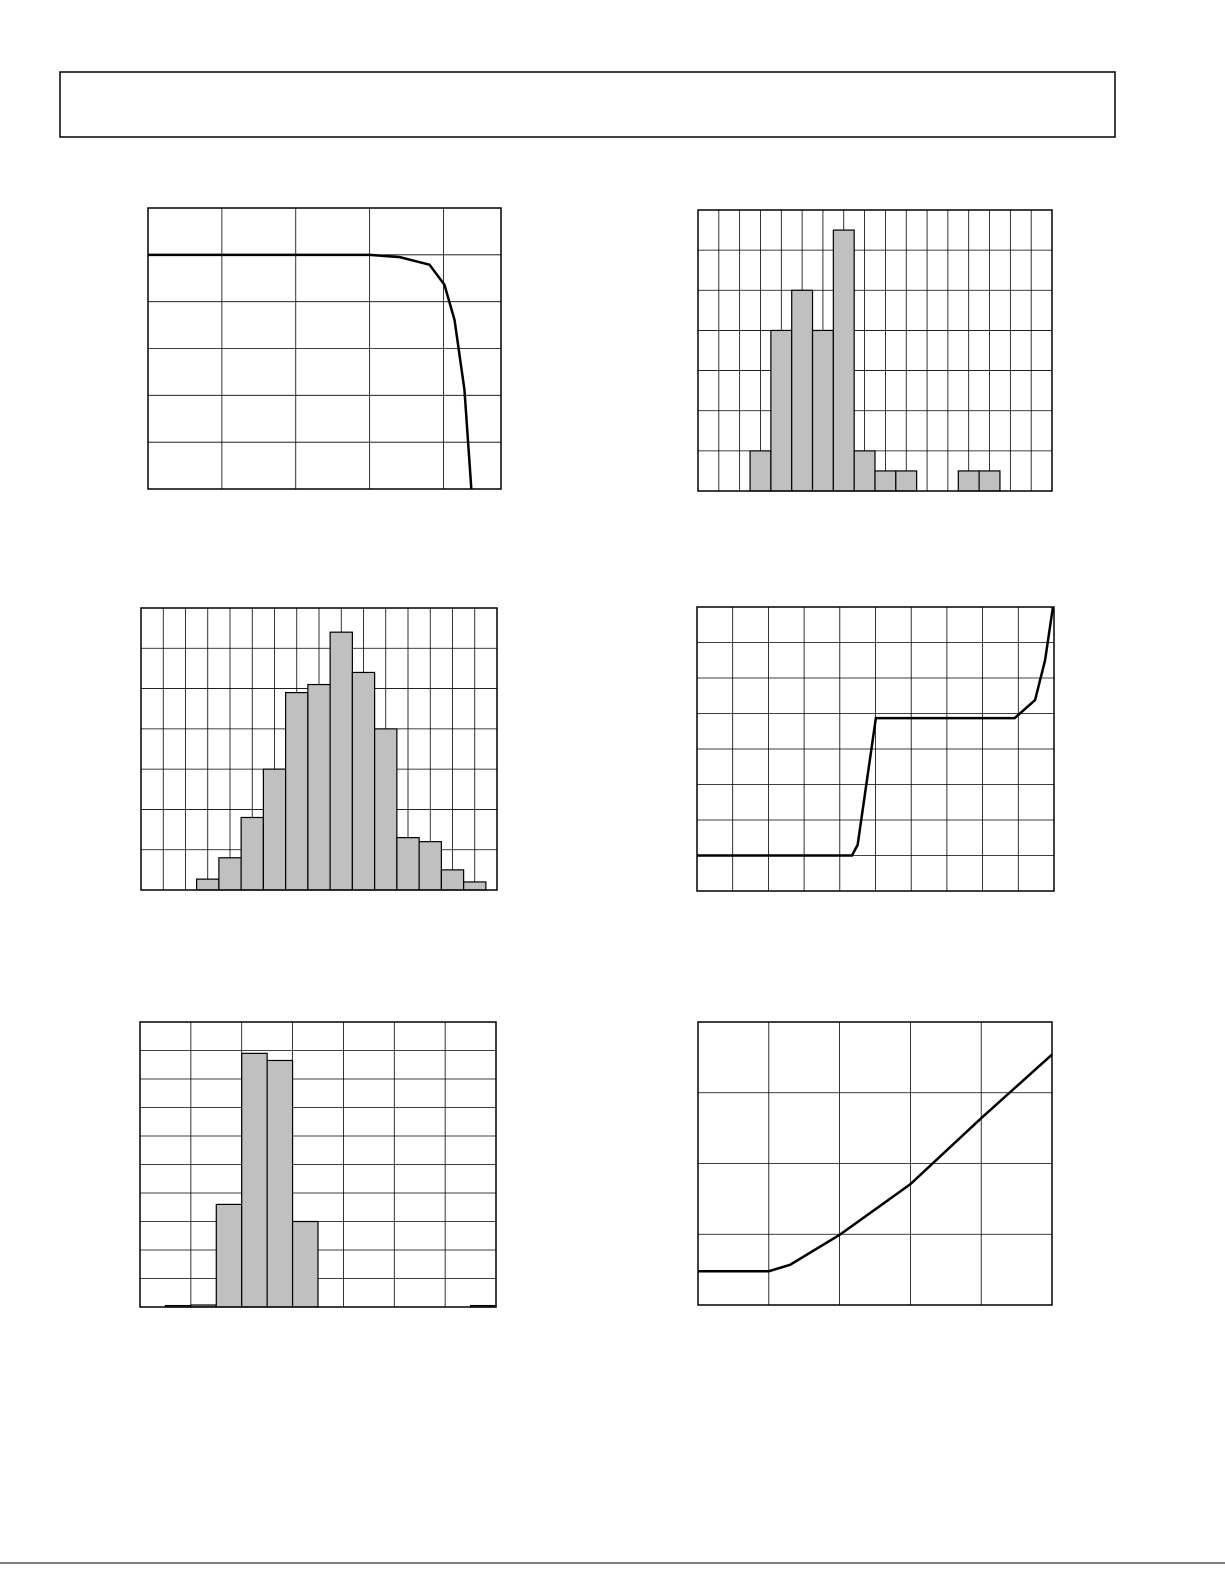  What do you see at coordinates (587, 104) in the screenshot?
I see `header-box` at bounding box center [587, 104].